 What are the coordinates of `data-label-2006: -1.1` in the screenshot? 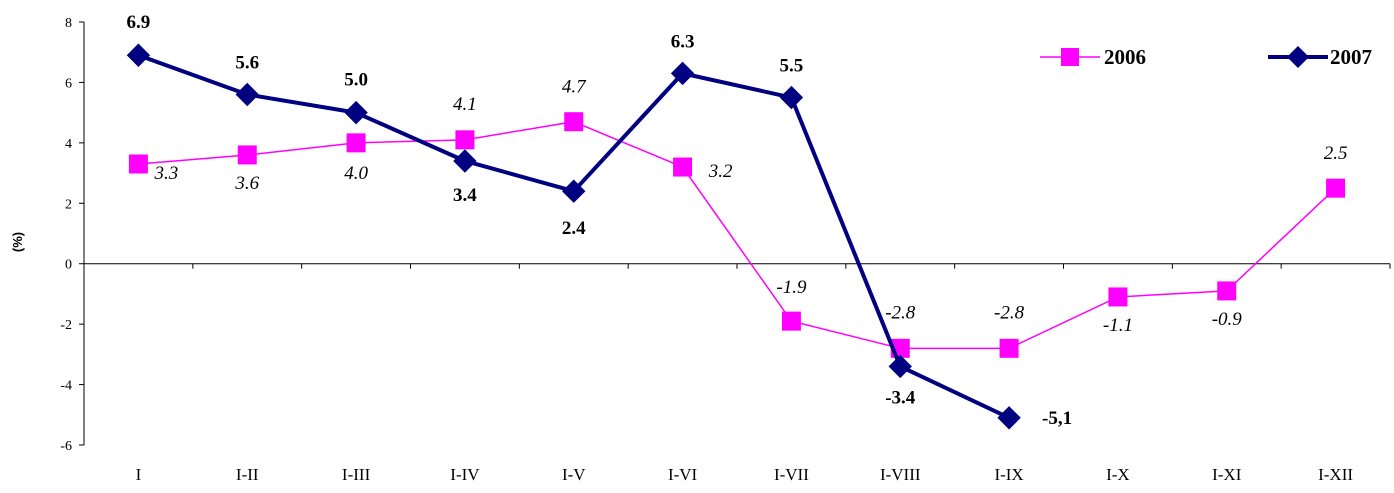 It's located at (1118, 325).